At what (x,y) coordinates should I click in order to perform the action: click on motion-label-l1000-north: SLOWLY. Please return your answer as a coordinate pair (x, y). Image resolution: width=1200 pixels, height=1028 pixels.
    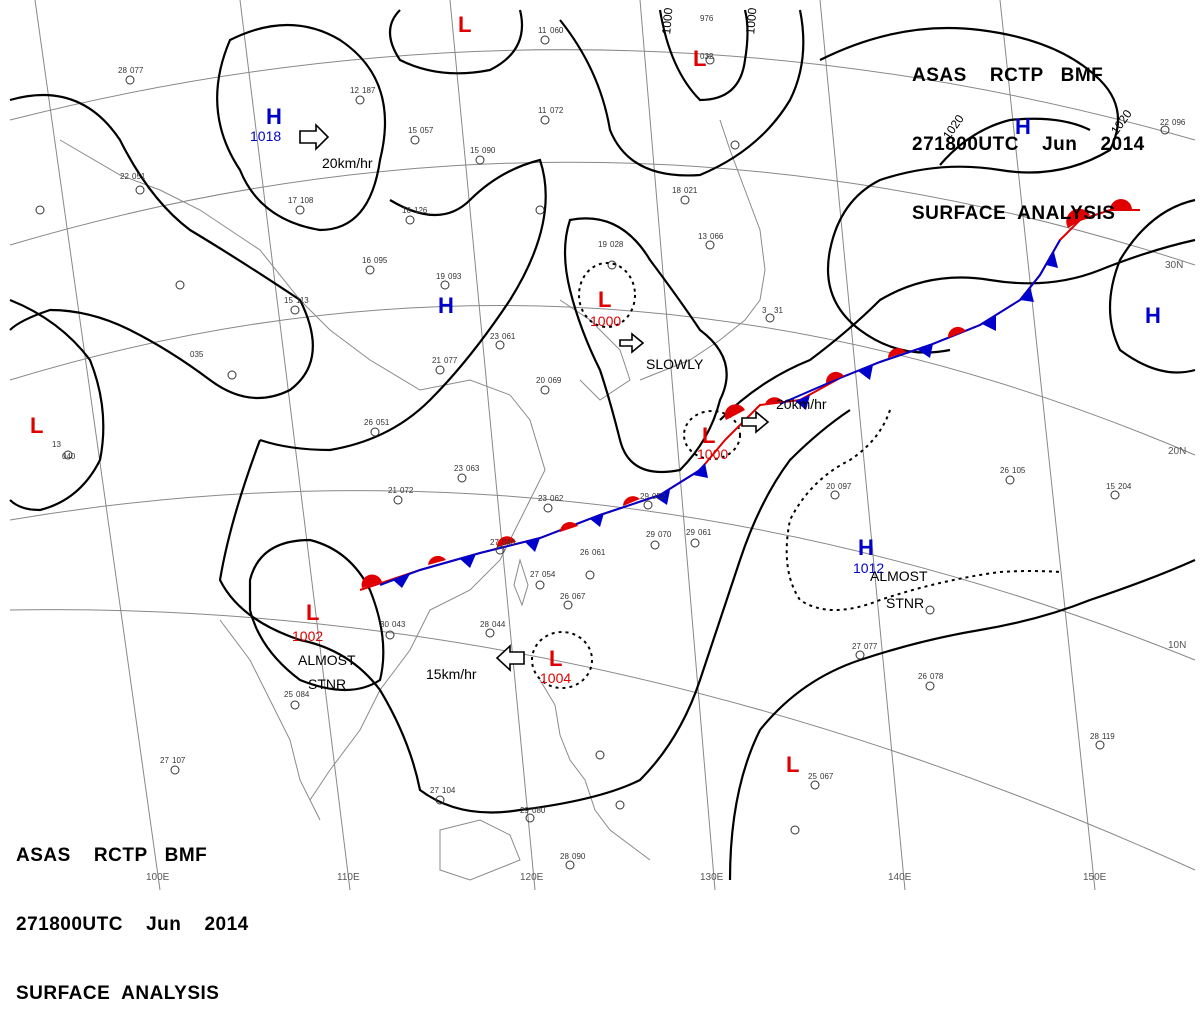
    Looking at the image, I should click on (675, 364).